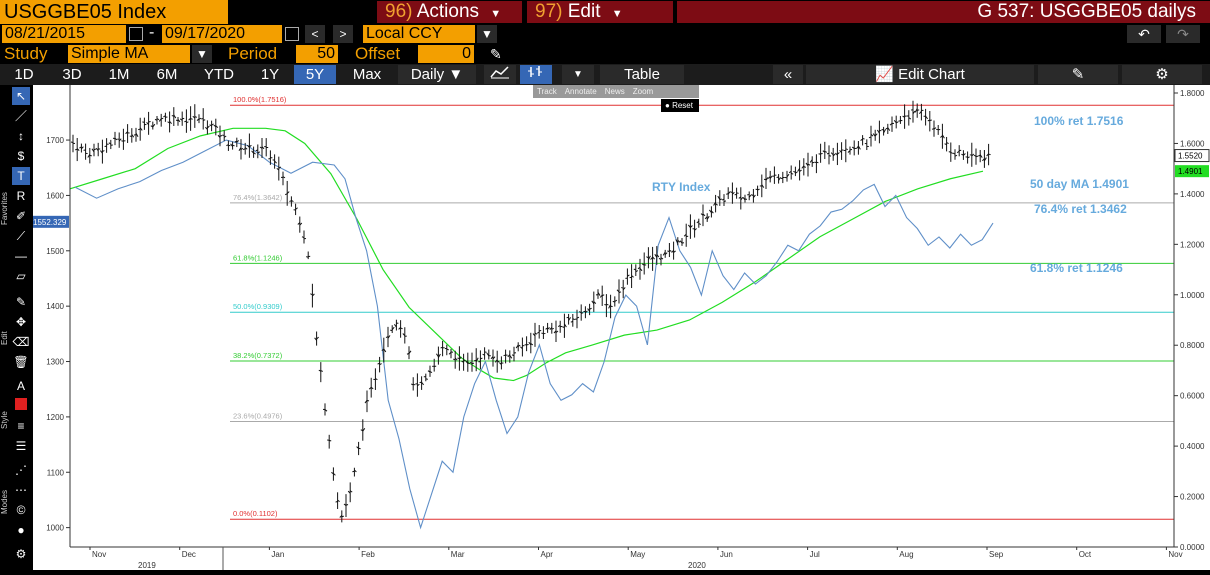 The image size is (1210, 575). What do you see at coordinates (21, 510) in the screenshot?
I see `snap-icon: ©` at bounding box center [21, 510].